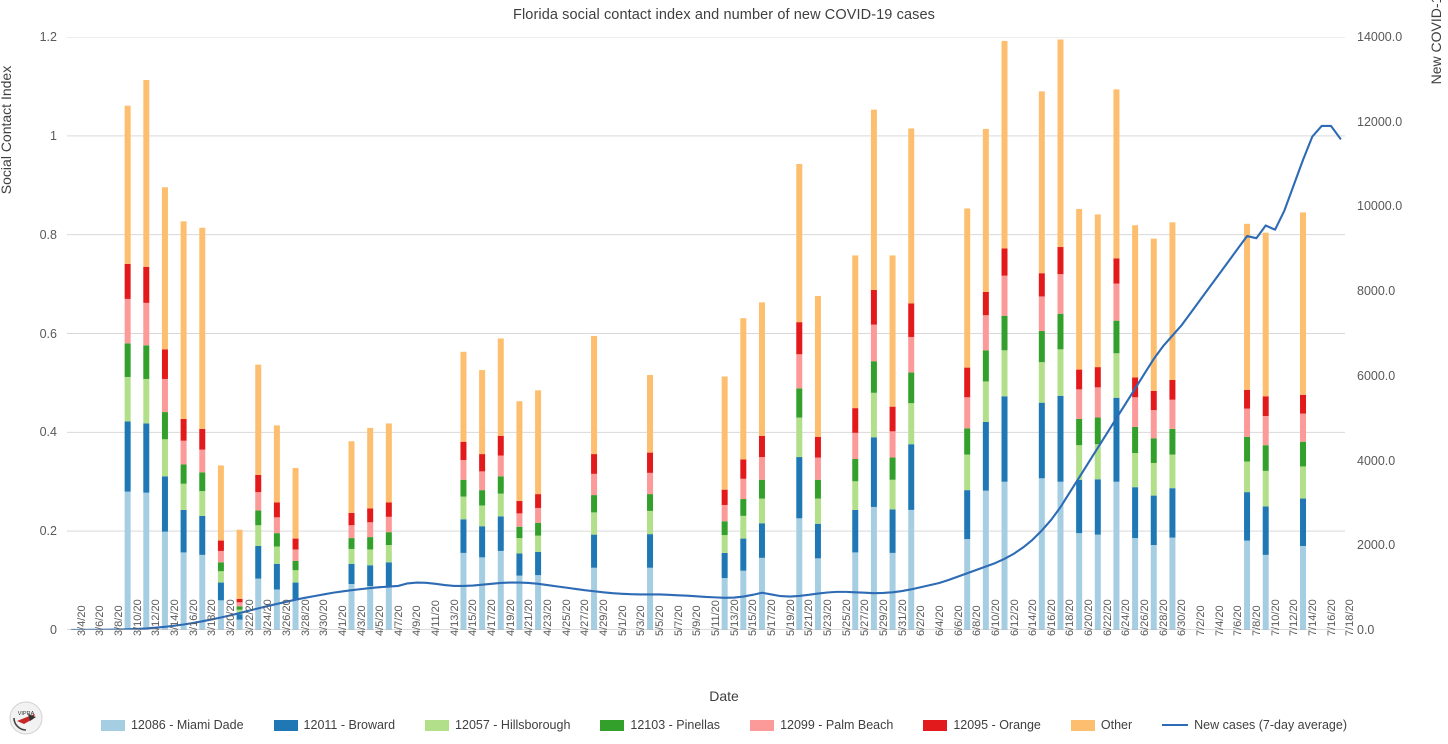  I want to click on legend-item: Other, so click(1101, 725).